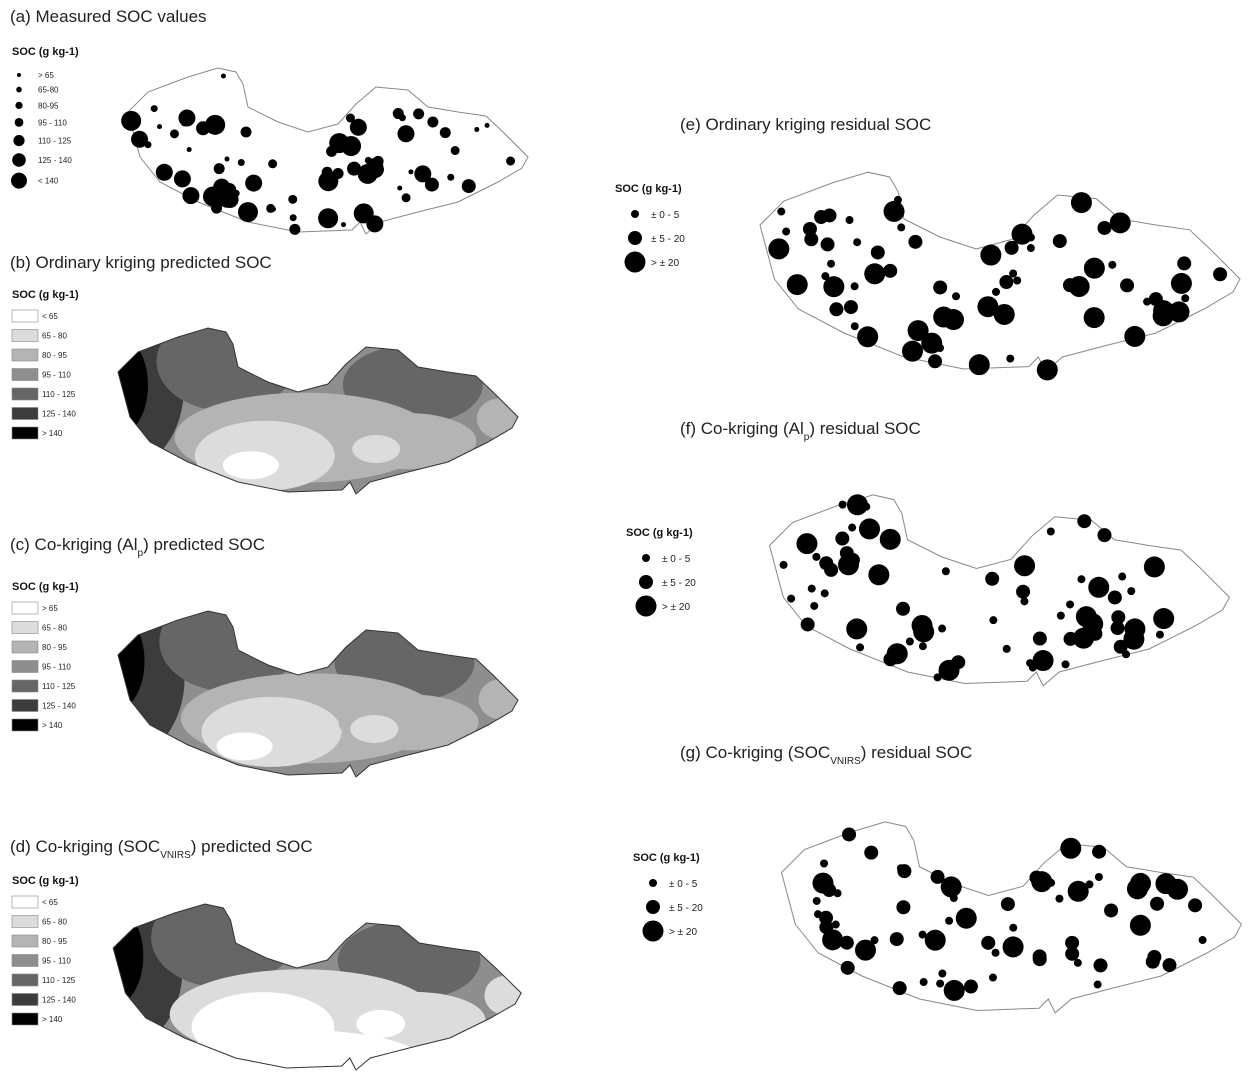 Image resolution: width=1250 pixels, height=1079 pixels. I want to click on panel-title: (b) Ordinary kriging predicted SOC, so click(141, 262).